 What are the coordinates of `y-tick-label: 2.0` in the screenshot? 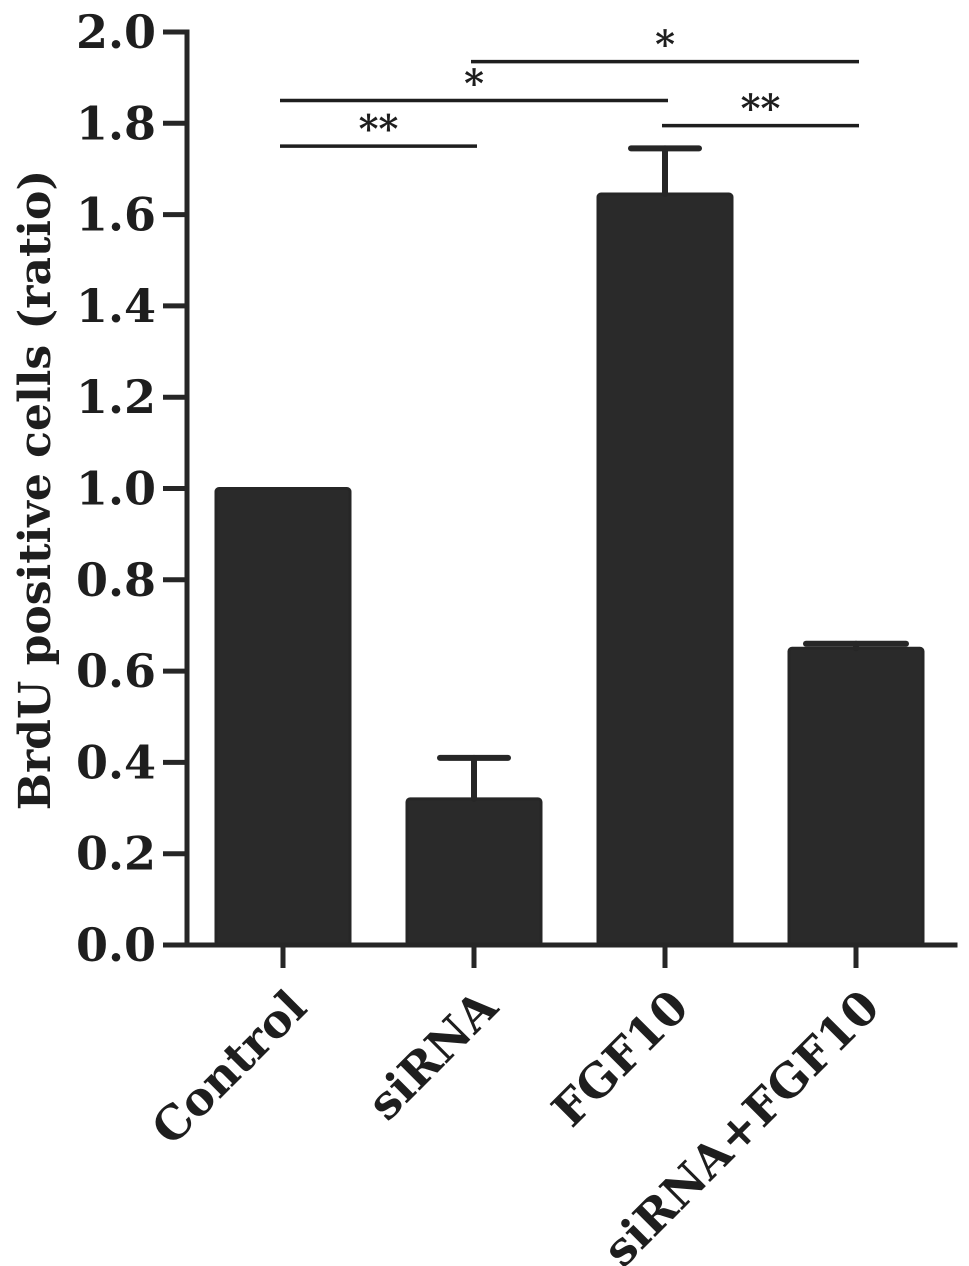 It's located at (116, 32).